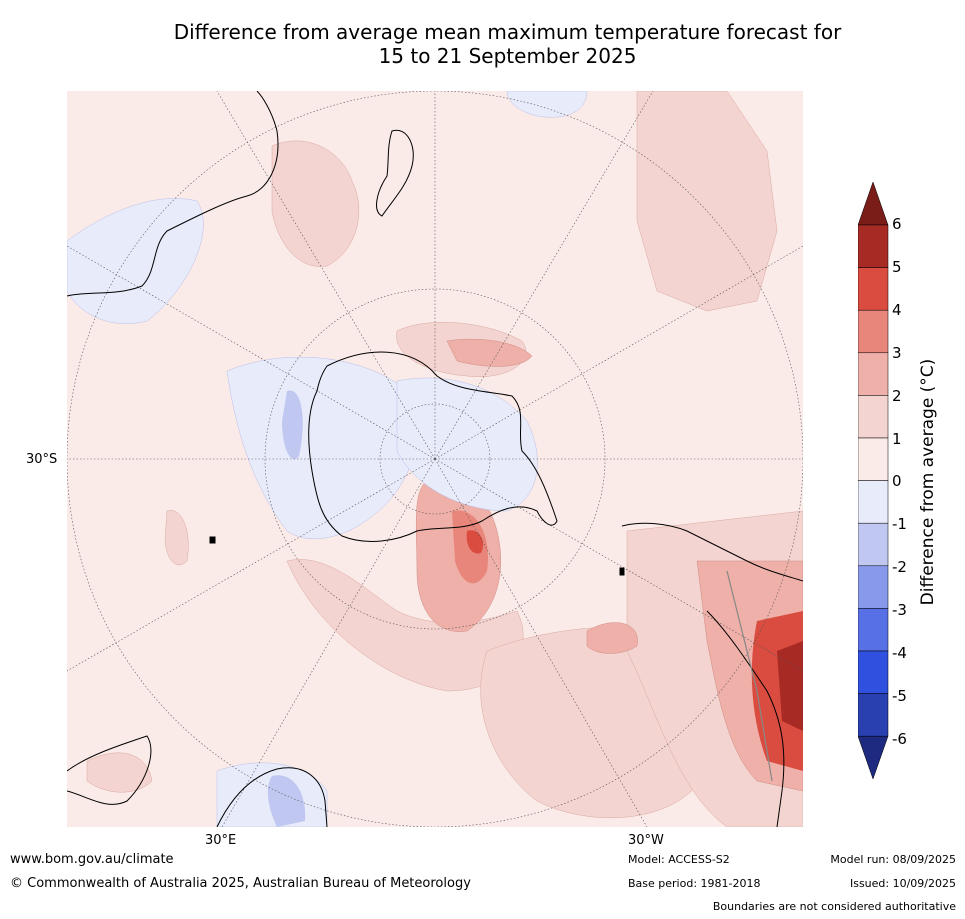 The height and width of the screenshot is (919, 965). I want to click on colorbar-bin-m4-m3, so click(873, 630).